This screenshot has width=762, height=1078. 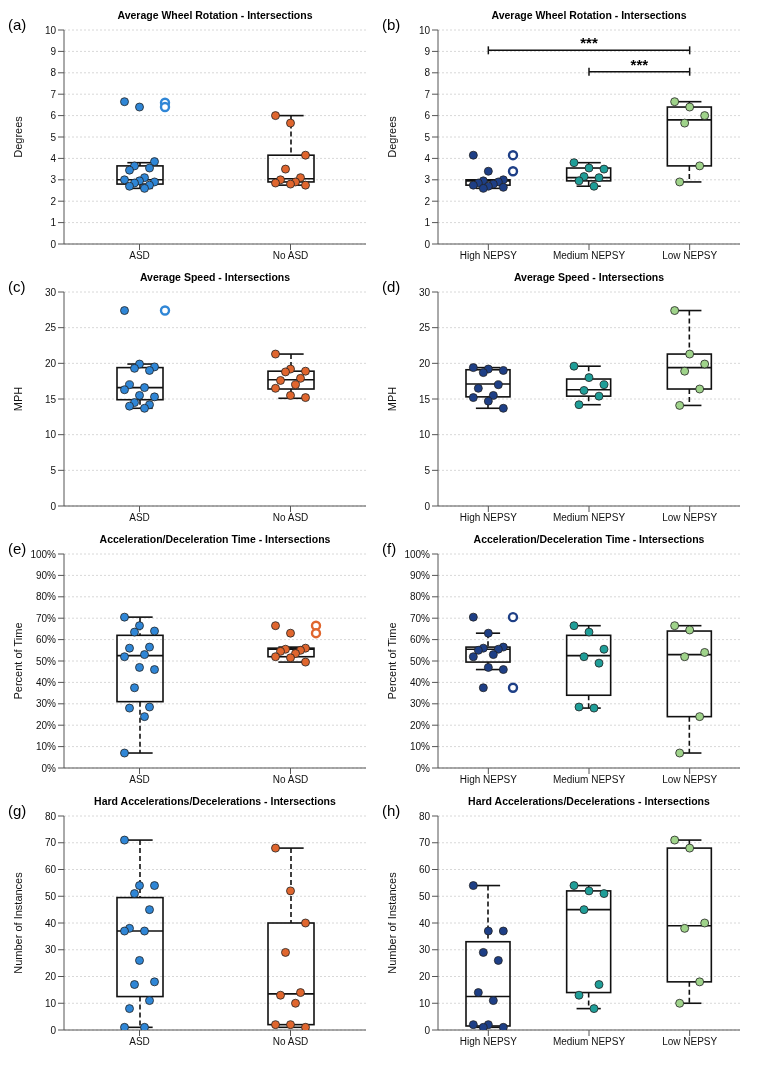 I want to click on text: (c), so click(x=17, y=286).